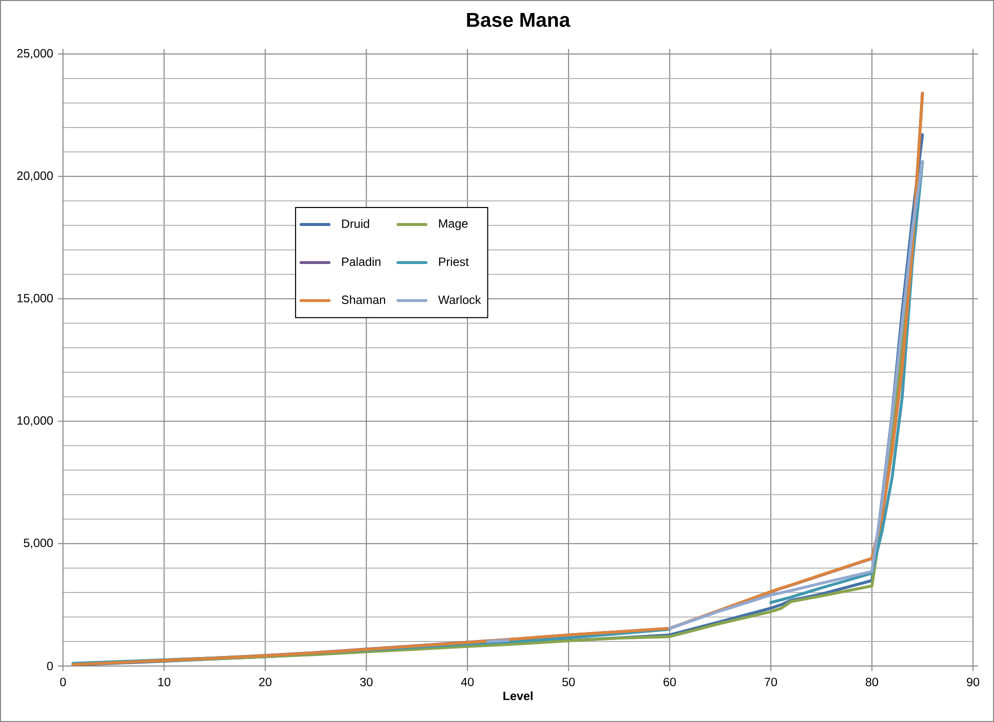 This screenshot has width=994, height=722. What do you see at coordinates (453, 224) in the screenshot?
I see `legend-label: Mage` at bounding box center [453, 224].